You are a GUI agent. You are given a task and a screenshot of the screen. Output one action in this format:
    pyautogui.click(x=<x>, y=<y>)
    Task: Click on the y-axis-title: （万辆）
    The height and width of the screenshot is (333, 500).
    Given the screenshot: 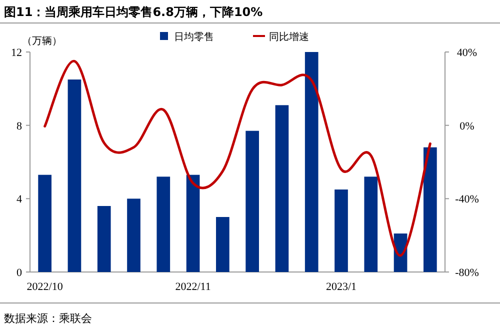 What is the action you would take?
    pyautogui.click(x=42, y=41)
    